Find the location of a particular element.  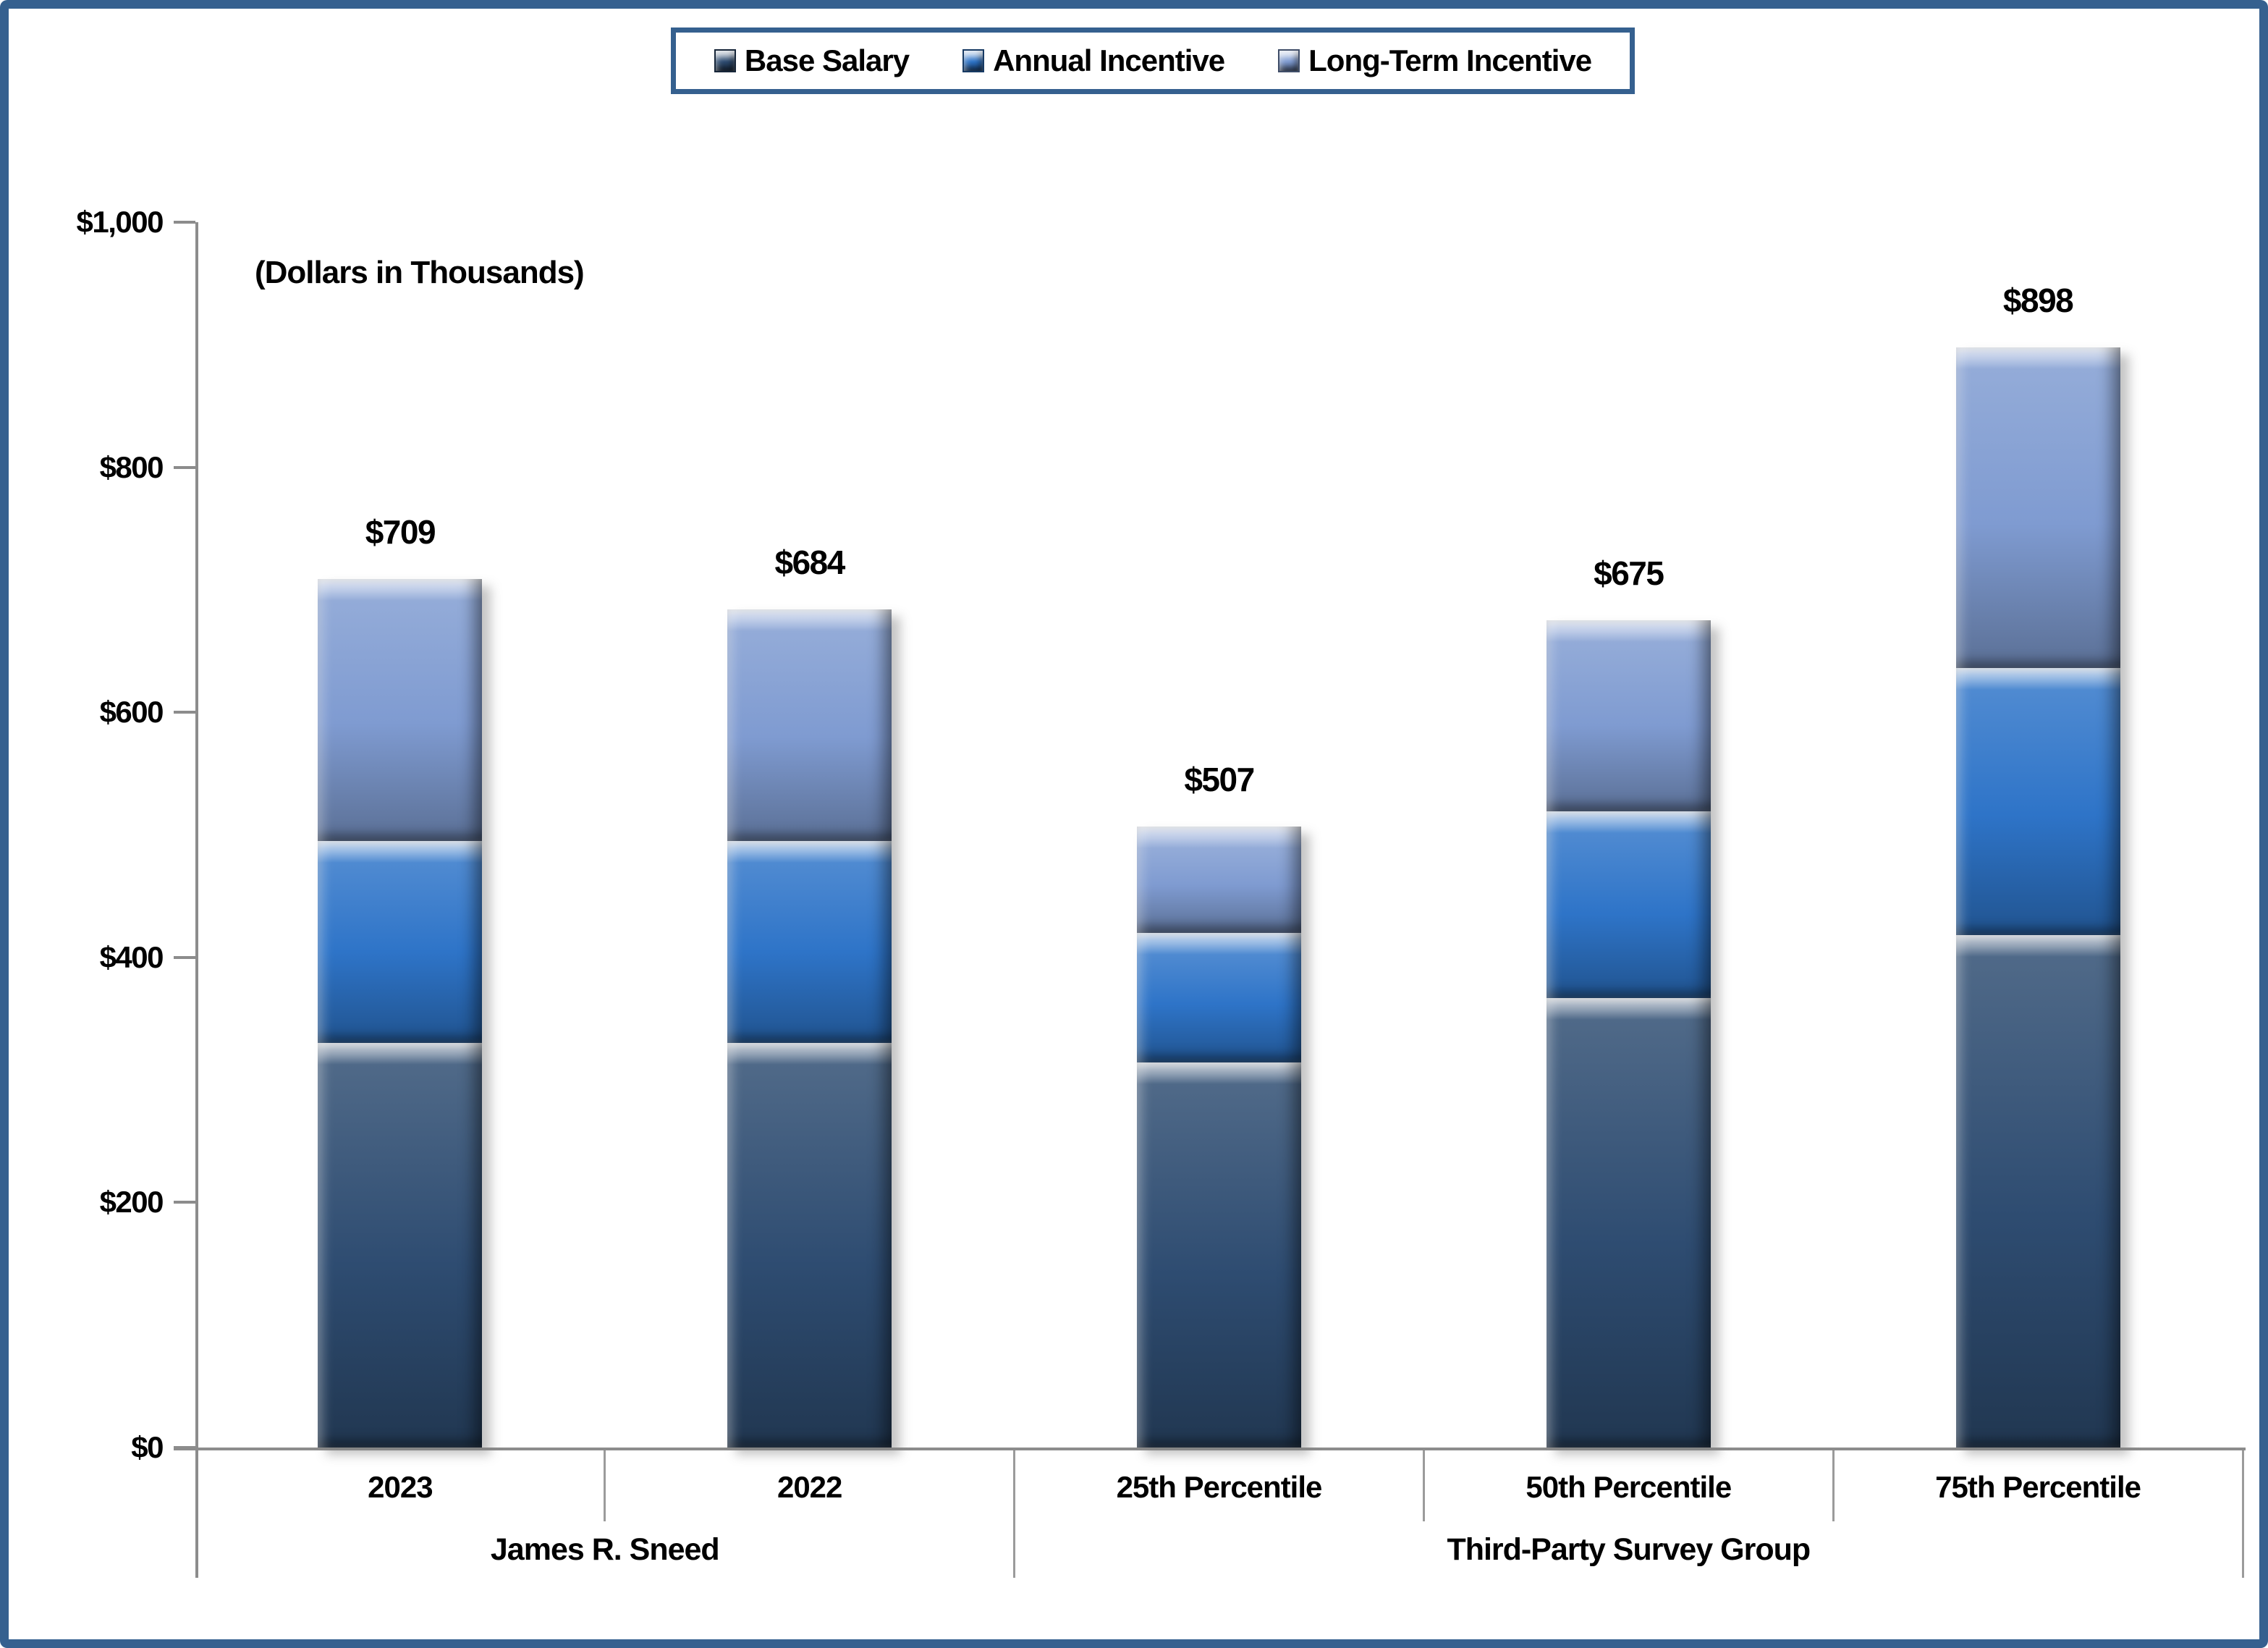

y-axis-tick-label: $800 is located at coordinates (131, 466).